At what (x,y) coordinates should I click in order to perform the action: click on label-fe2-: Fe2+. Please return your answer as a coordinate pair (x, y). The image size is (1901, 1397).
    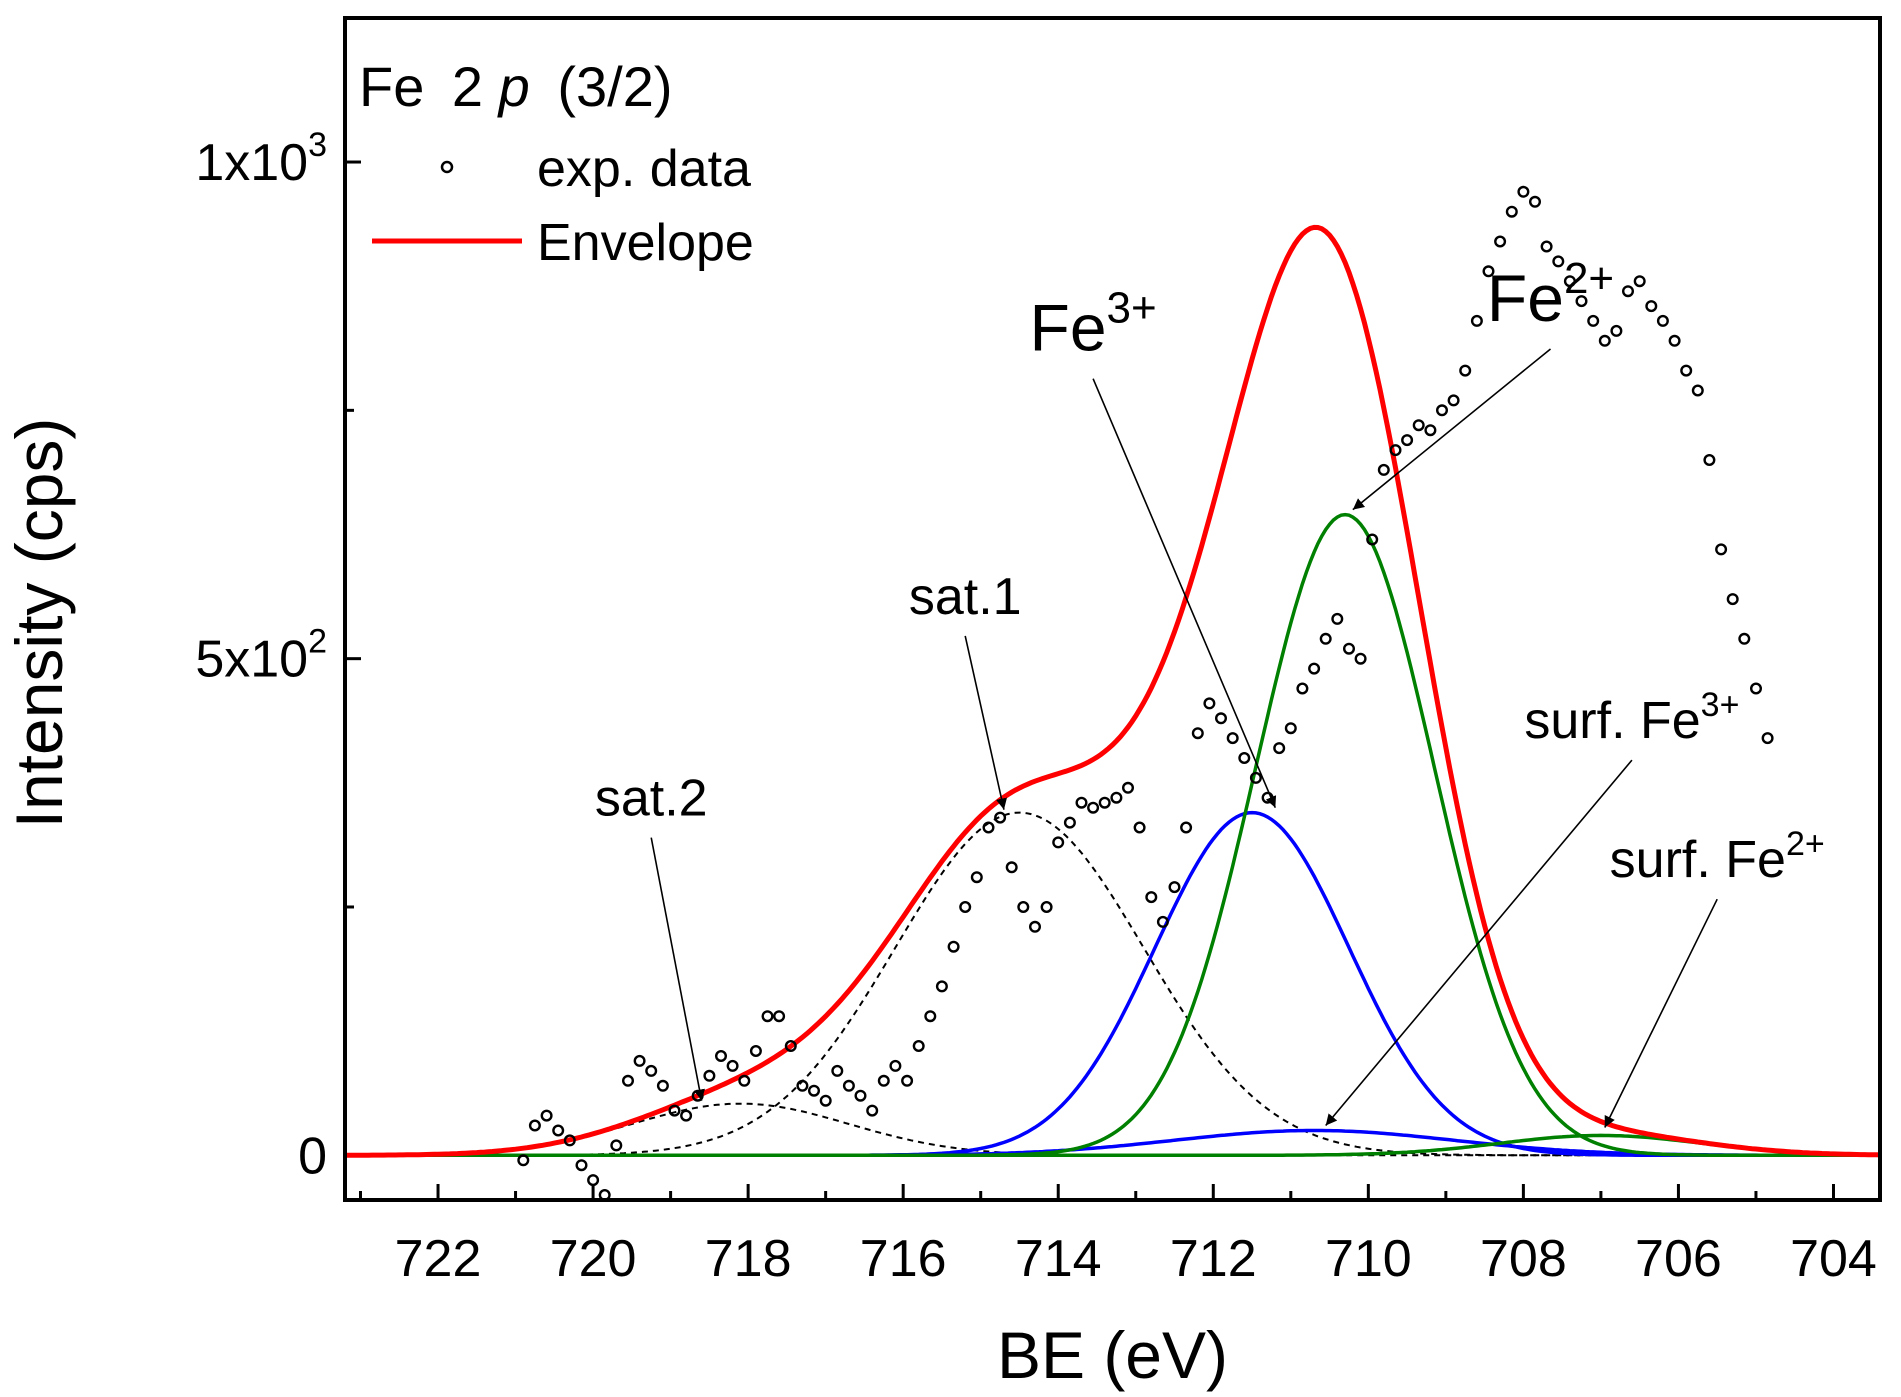
    Looking at the image, I should click on (1550, 294).